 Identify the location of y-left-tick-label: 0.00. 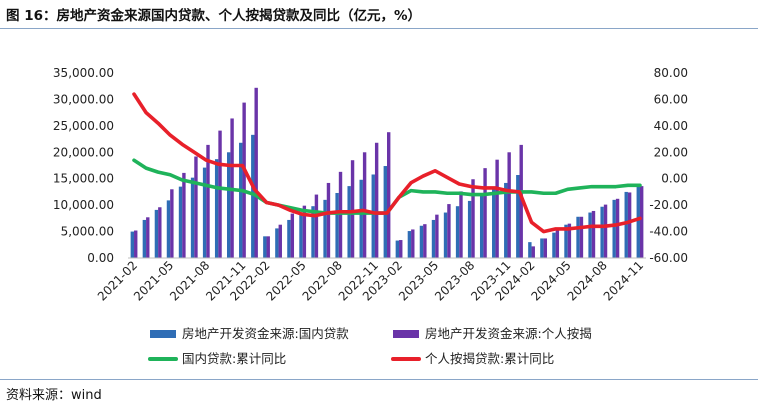
(100, 258).